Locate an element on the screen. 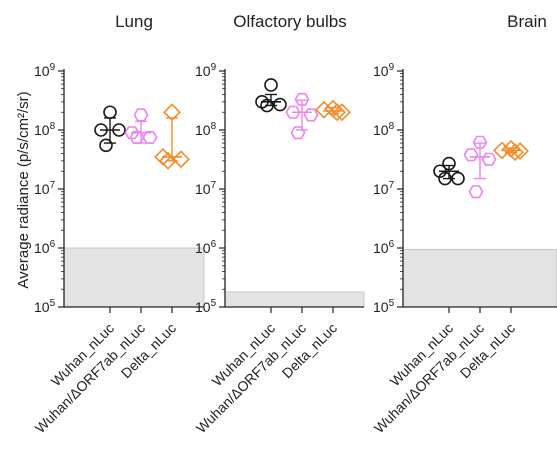  panel-title: Brain is located at coordinates (527, 21).